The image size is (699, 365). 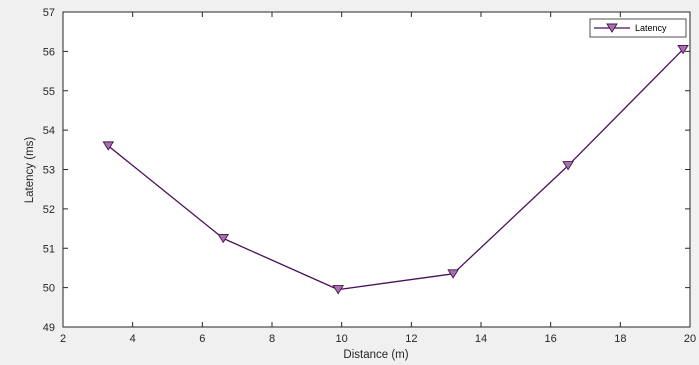 What do you see at coordinates (30, 170) in the screenshot?
I see `y-axis-label: Latency (ms)` at bounding box center [30, 170].